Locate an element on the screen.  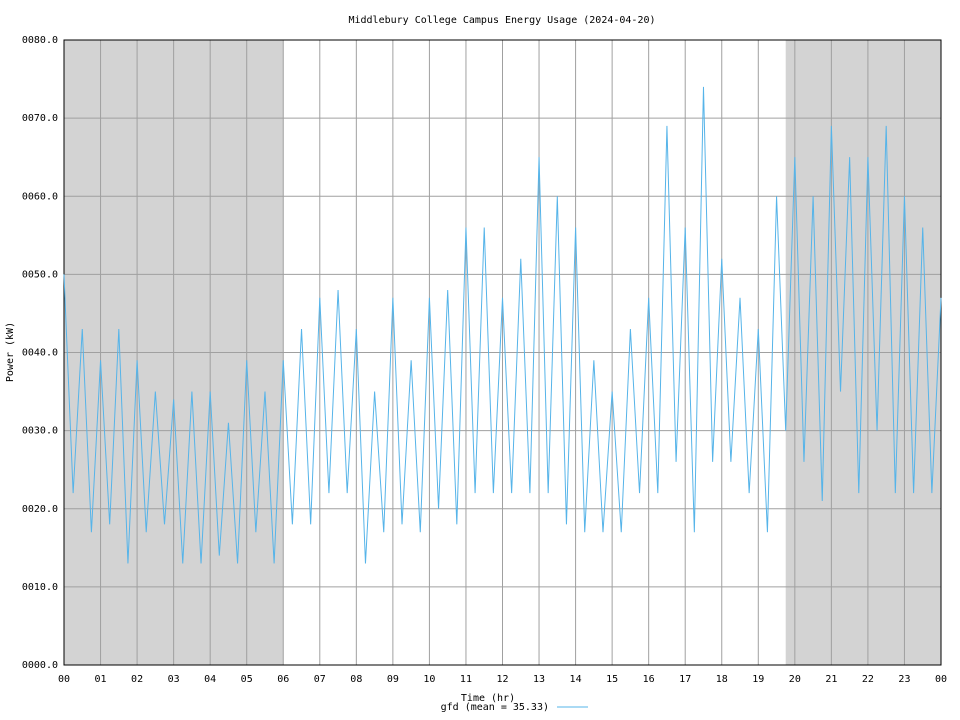
y-tick-label: 0050.0 is located at coordinates (40, 274).